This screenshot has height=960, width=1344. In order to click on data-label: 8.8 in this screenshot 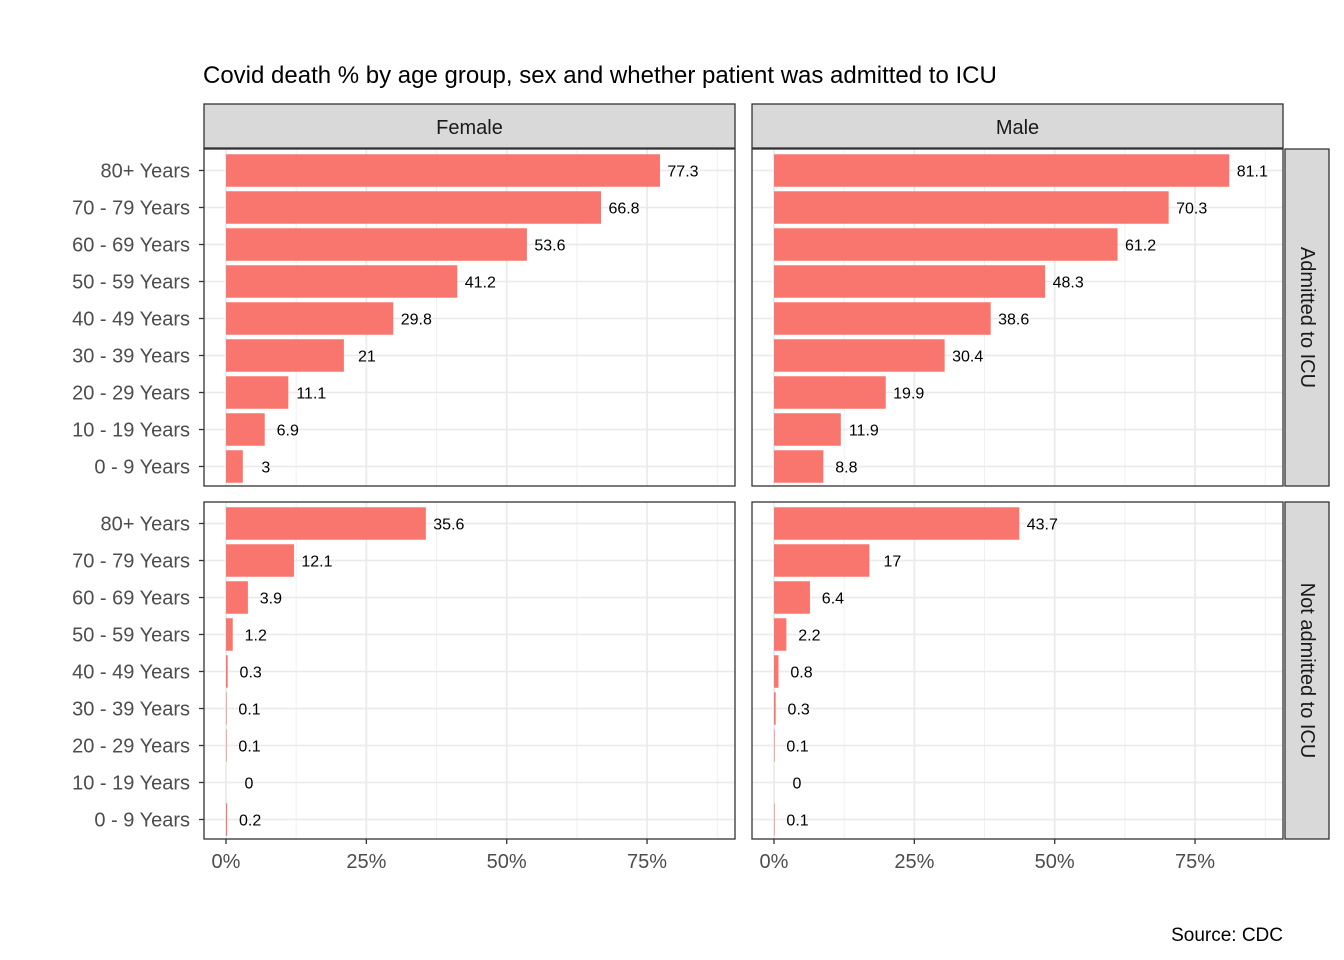, I will do `click(846, 468)`.